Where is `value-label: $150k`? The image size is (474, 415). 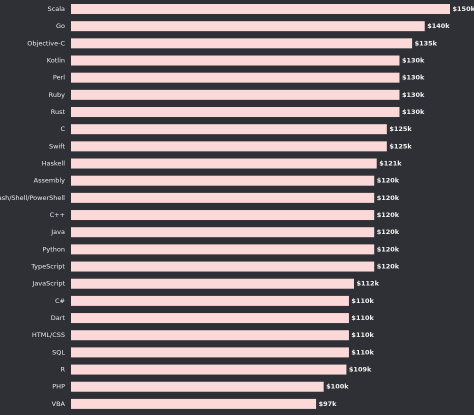 value-label: $150k is located at coordinates (463, 9).